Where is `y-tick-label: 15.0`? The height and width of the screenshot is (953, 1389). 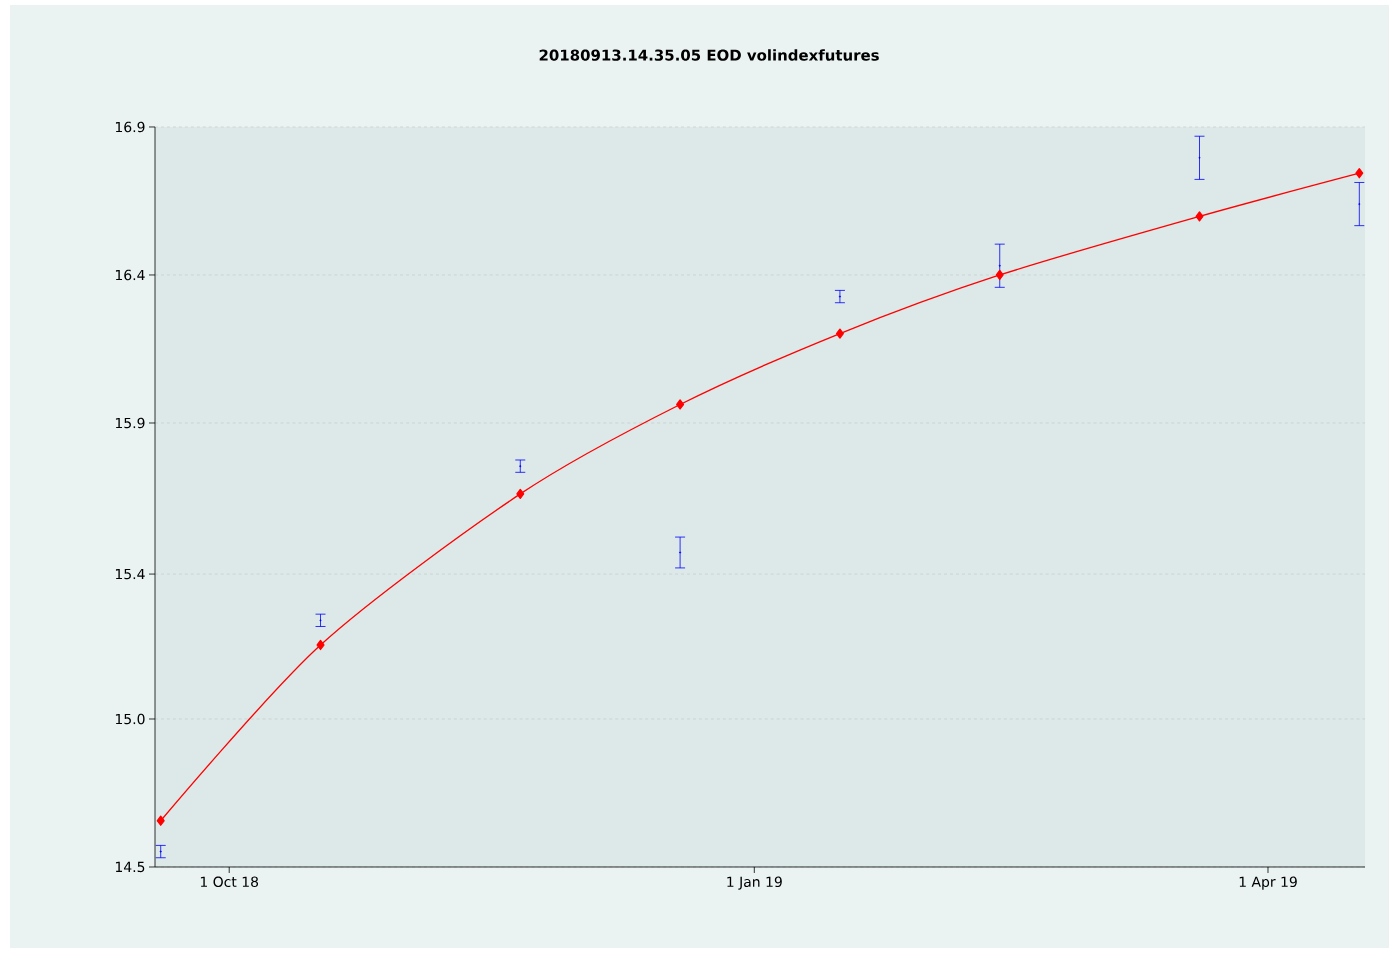 y-tick-label: 15.0 is located at coordinates (130, 719).